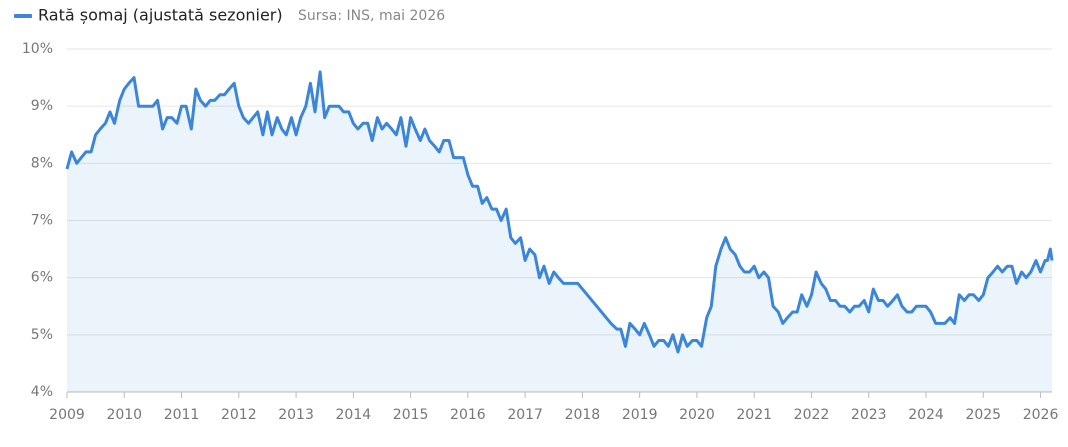  What do you see at coordinates (926, 415) in the screenshot?
I see `x-tick-label: 2024` at bounding box center [926, 415].